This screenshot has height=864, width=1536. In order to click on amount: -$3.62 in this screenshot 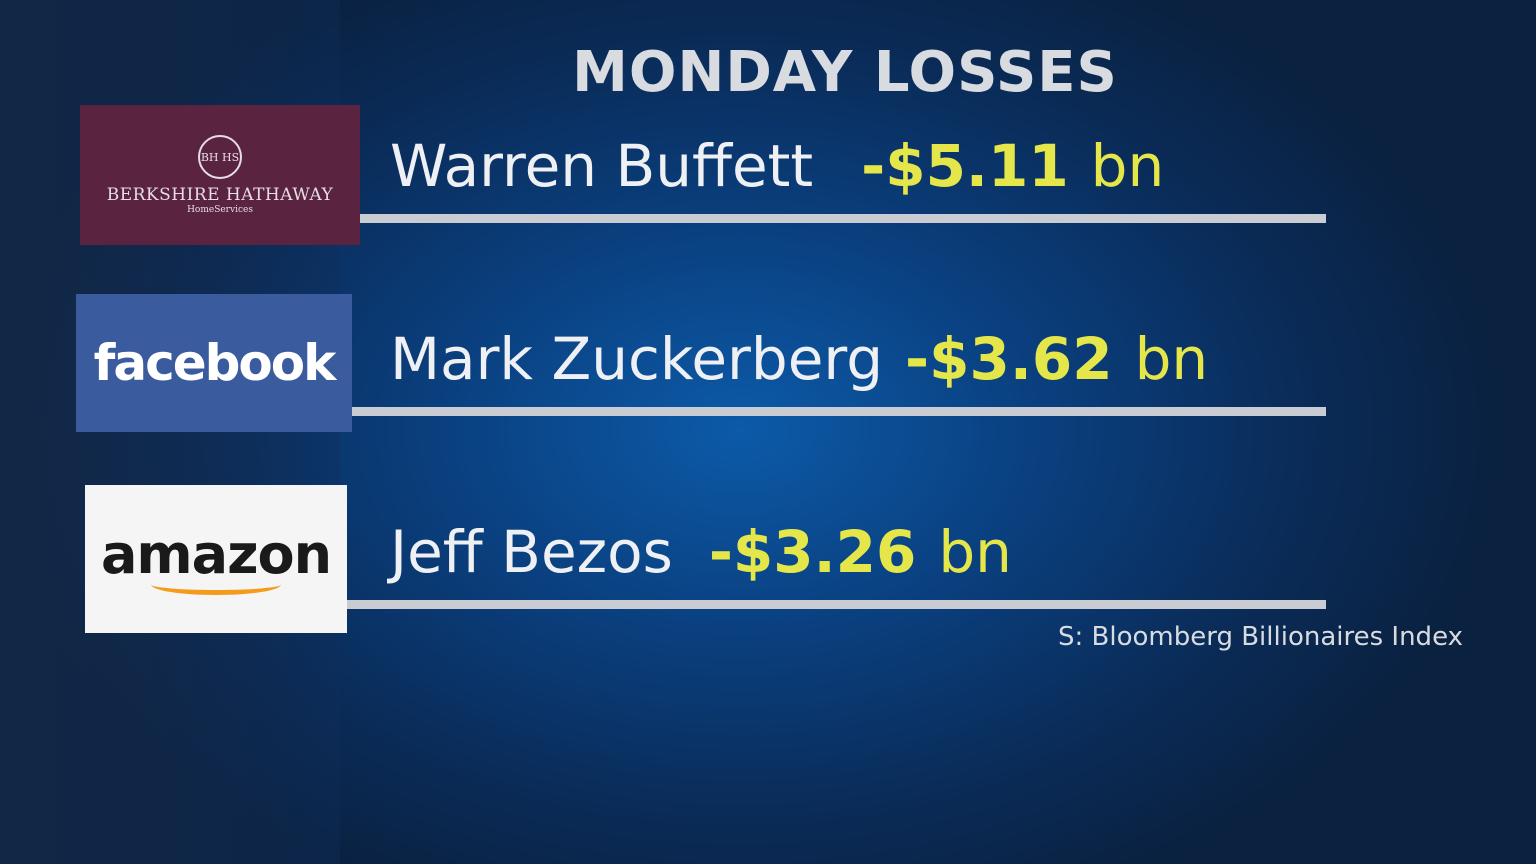, I will do `click(1009, 359)`.